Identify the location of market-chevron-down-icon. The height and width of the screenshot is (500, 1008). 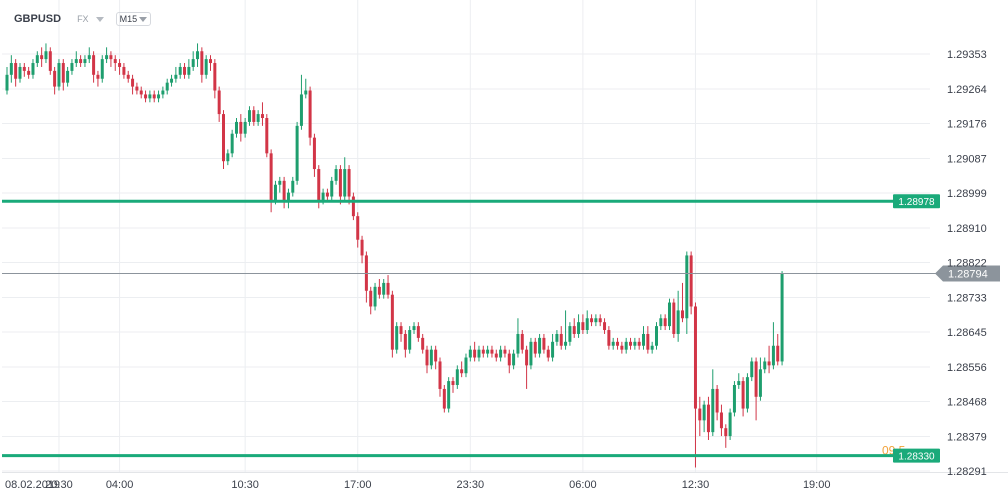
(99, 19).